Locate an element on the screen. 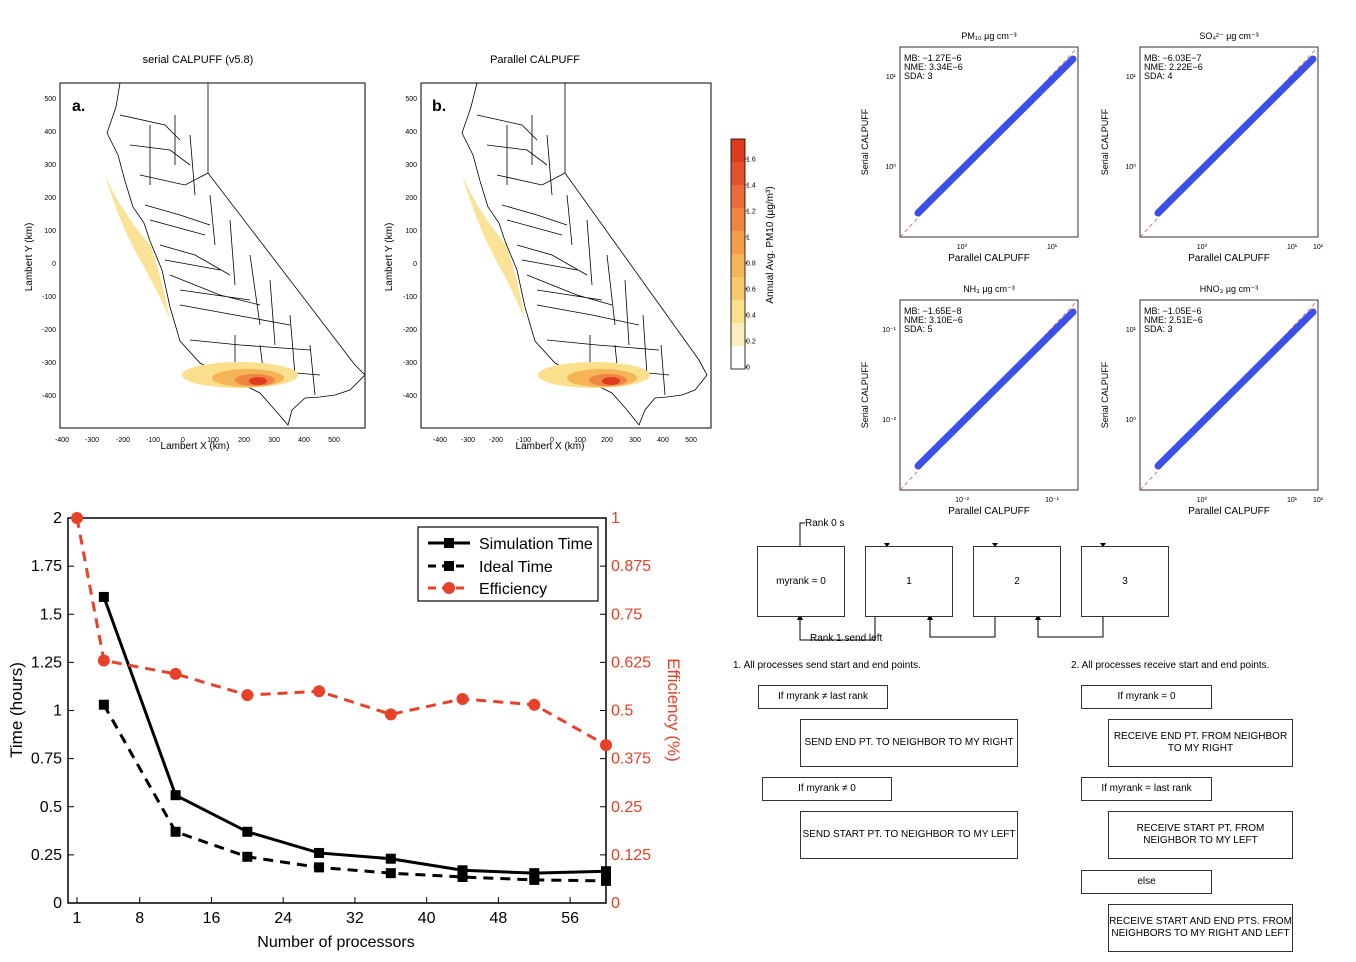 Image resolution: width=1356 pixels, height=962 pixels. y2-tick-label: 0.125 is located at coordinates (631, 855).